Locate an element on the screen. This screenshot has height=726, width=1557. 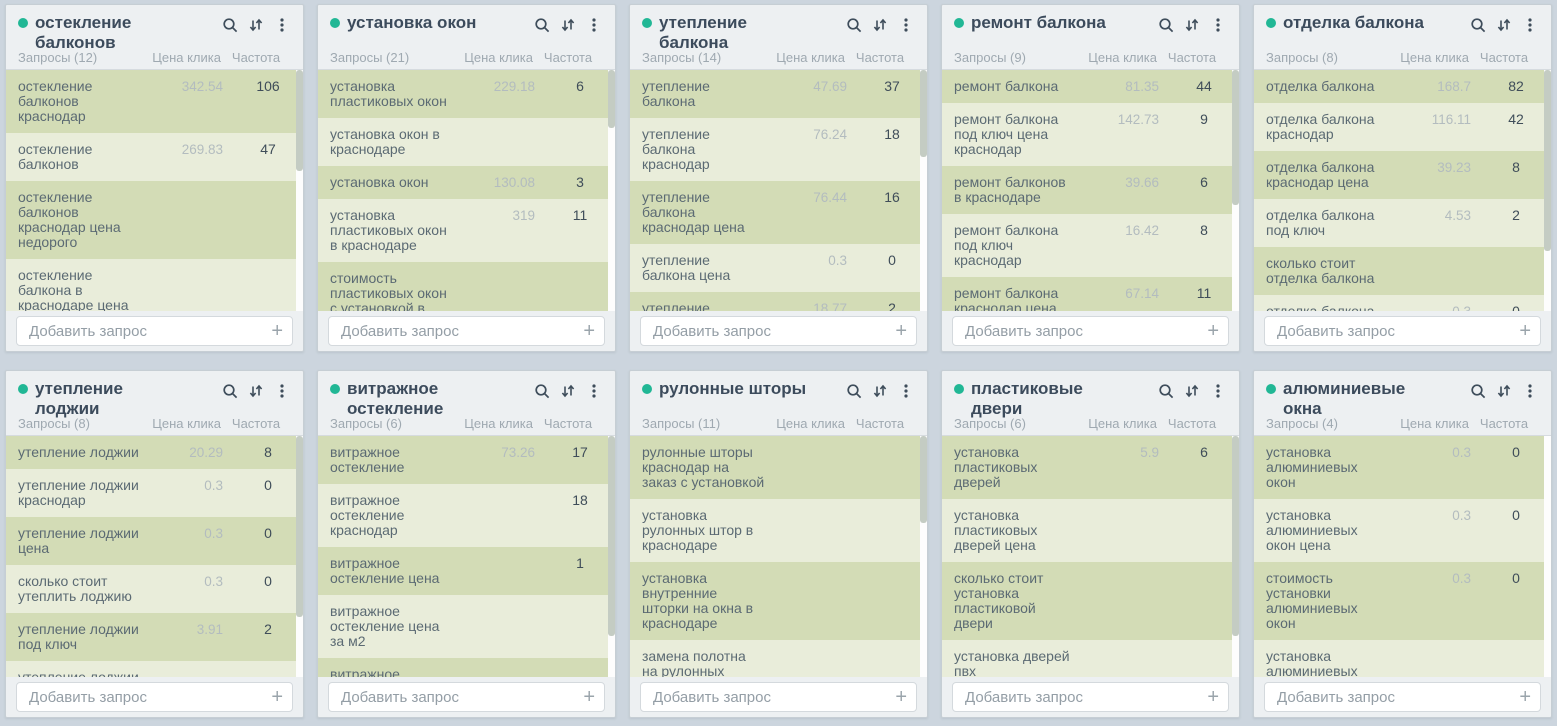
query-row: установка окон в краснодаре is located at coordinates (466, 142).